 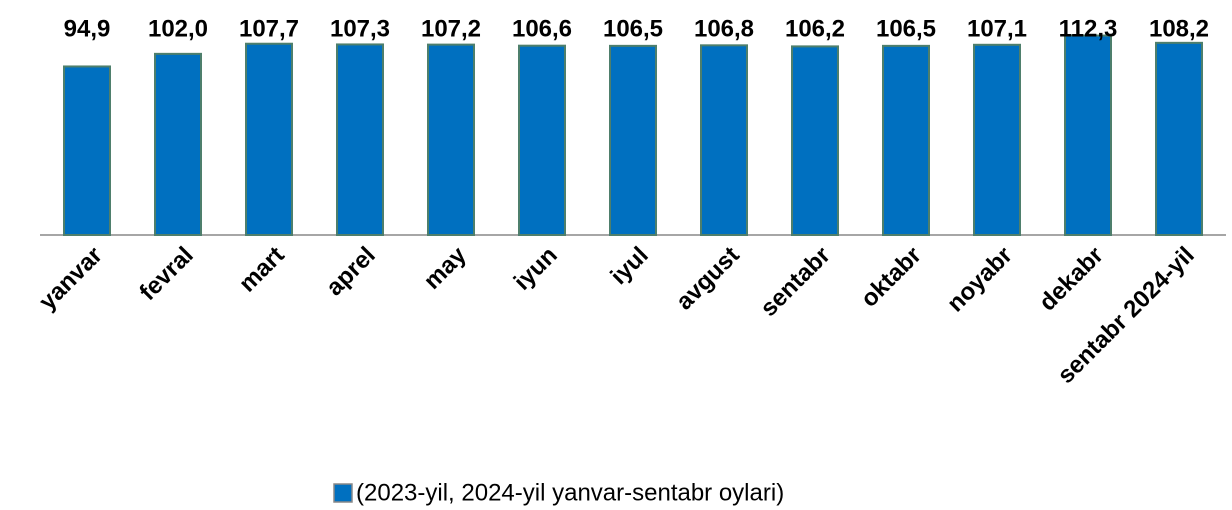 I want to click on legend-swatch, so click(x=343, y=493).